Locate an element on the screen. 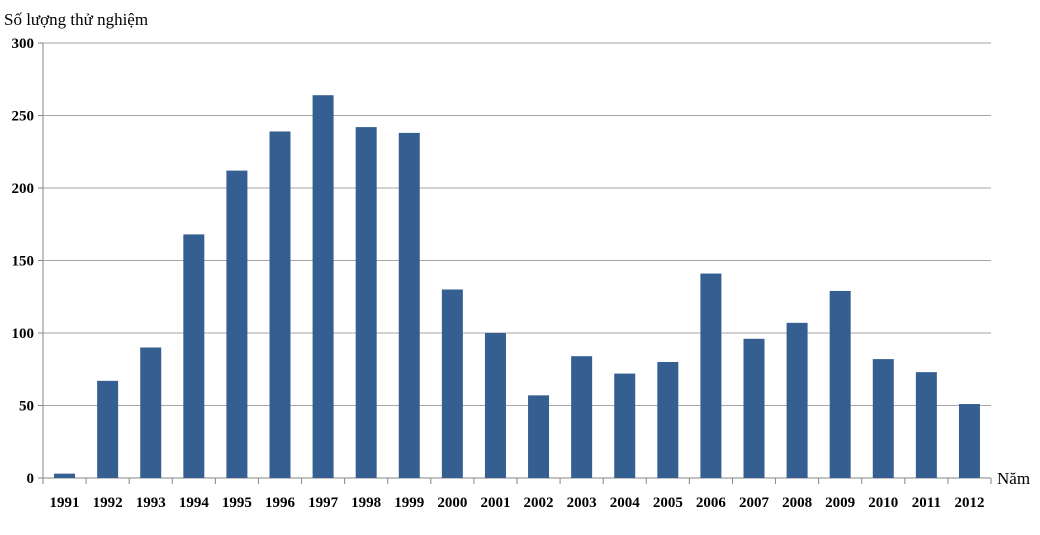  bar-1993 is located at coordinates (151, 412).